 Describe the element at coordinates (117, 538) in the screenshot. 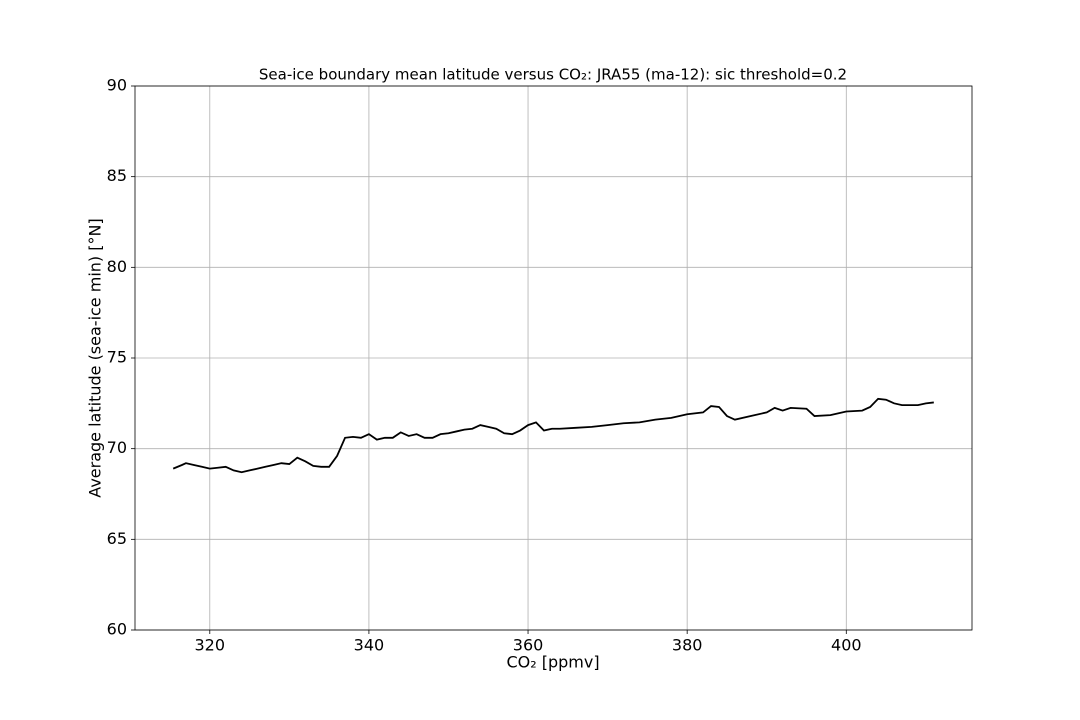

I see `y-tick-label: 65` at that location.